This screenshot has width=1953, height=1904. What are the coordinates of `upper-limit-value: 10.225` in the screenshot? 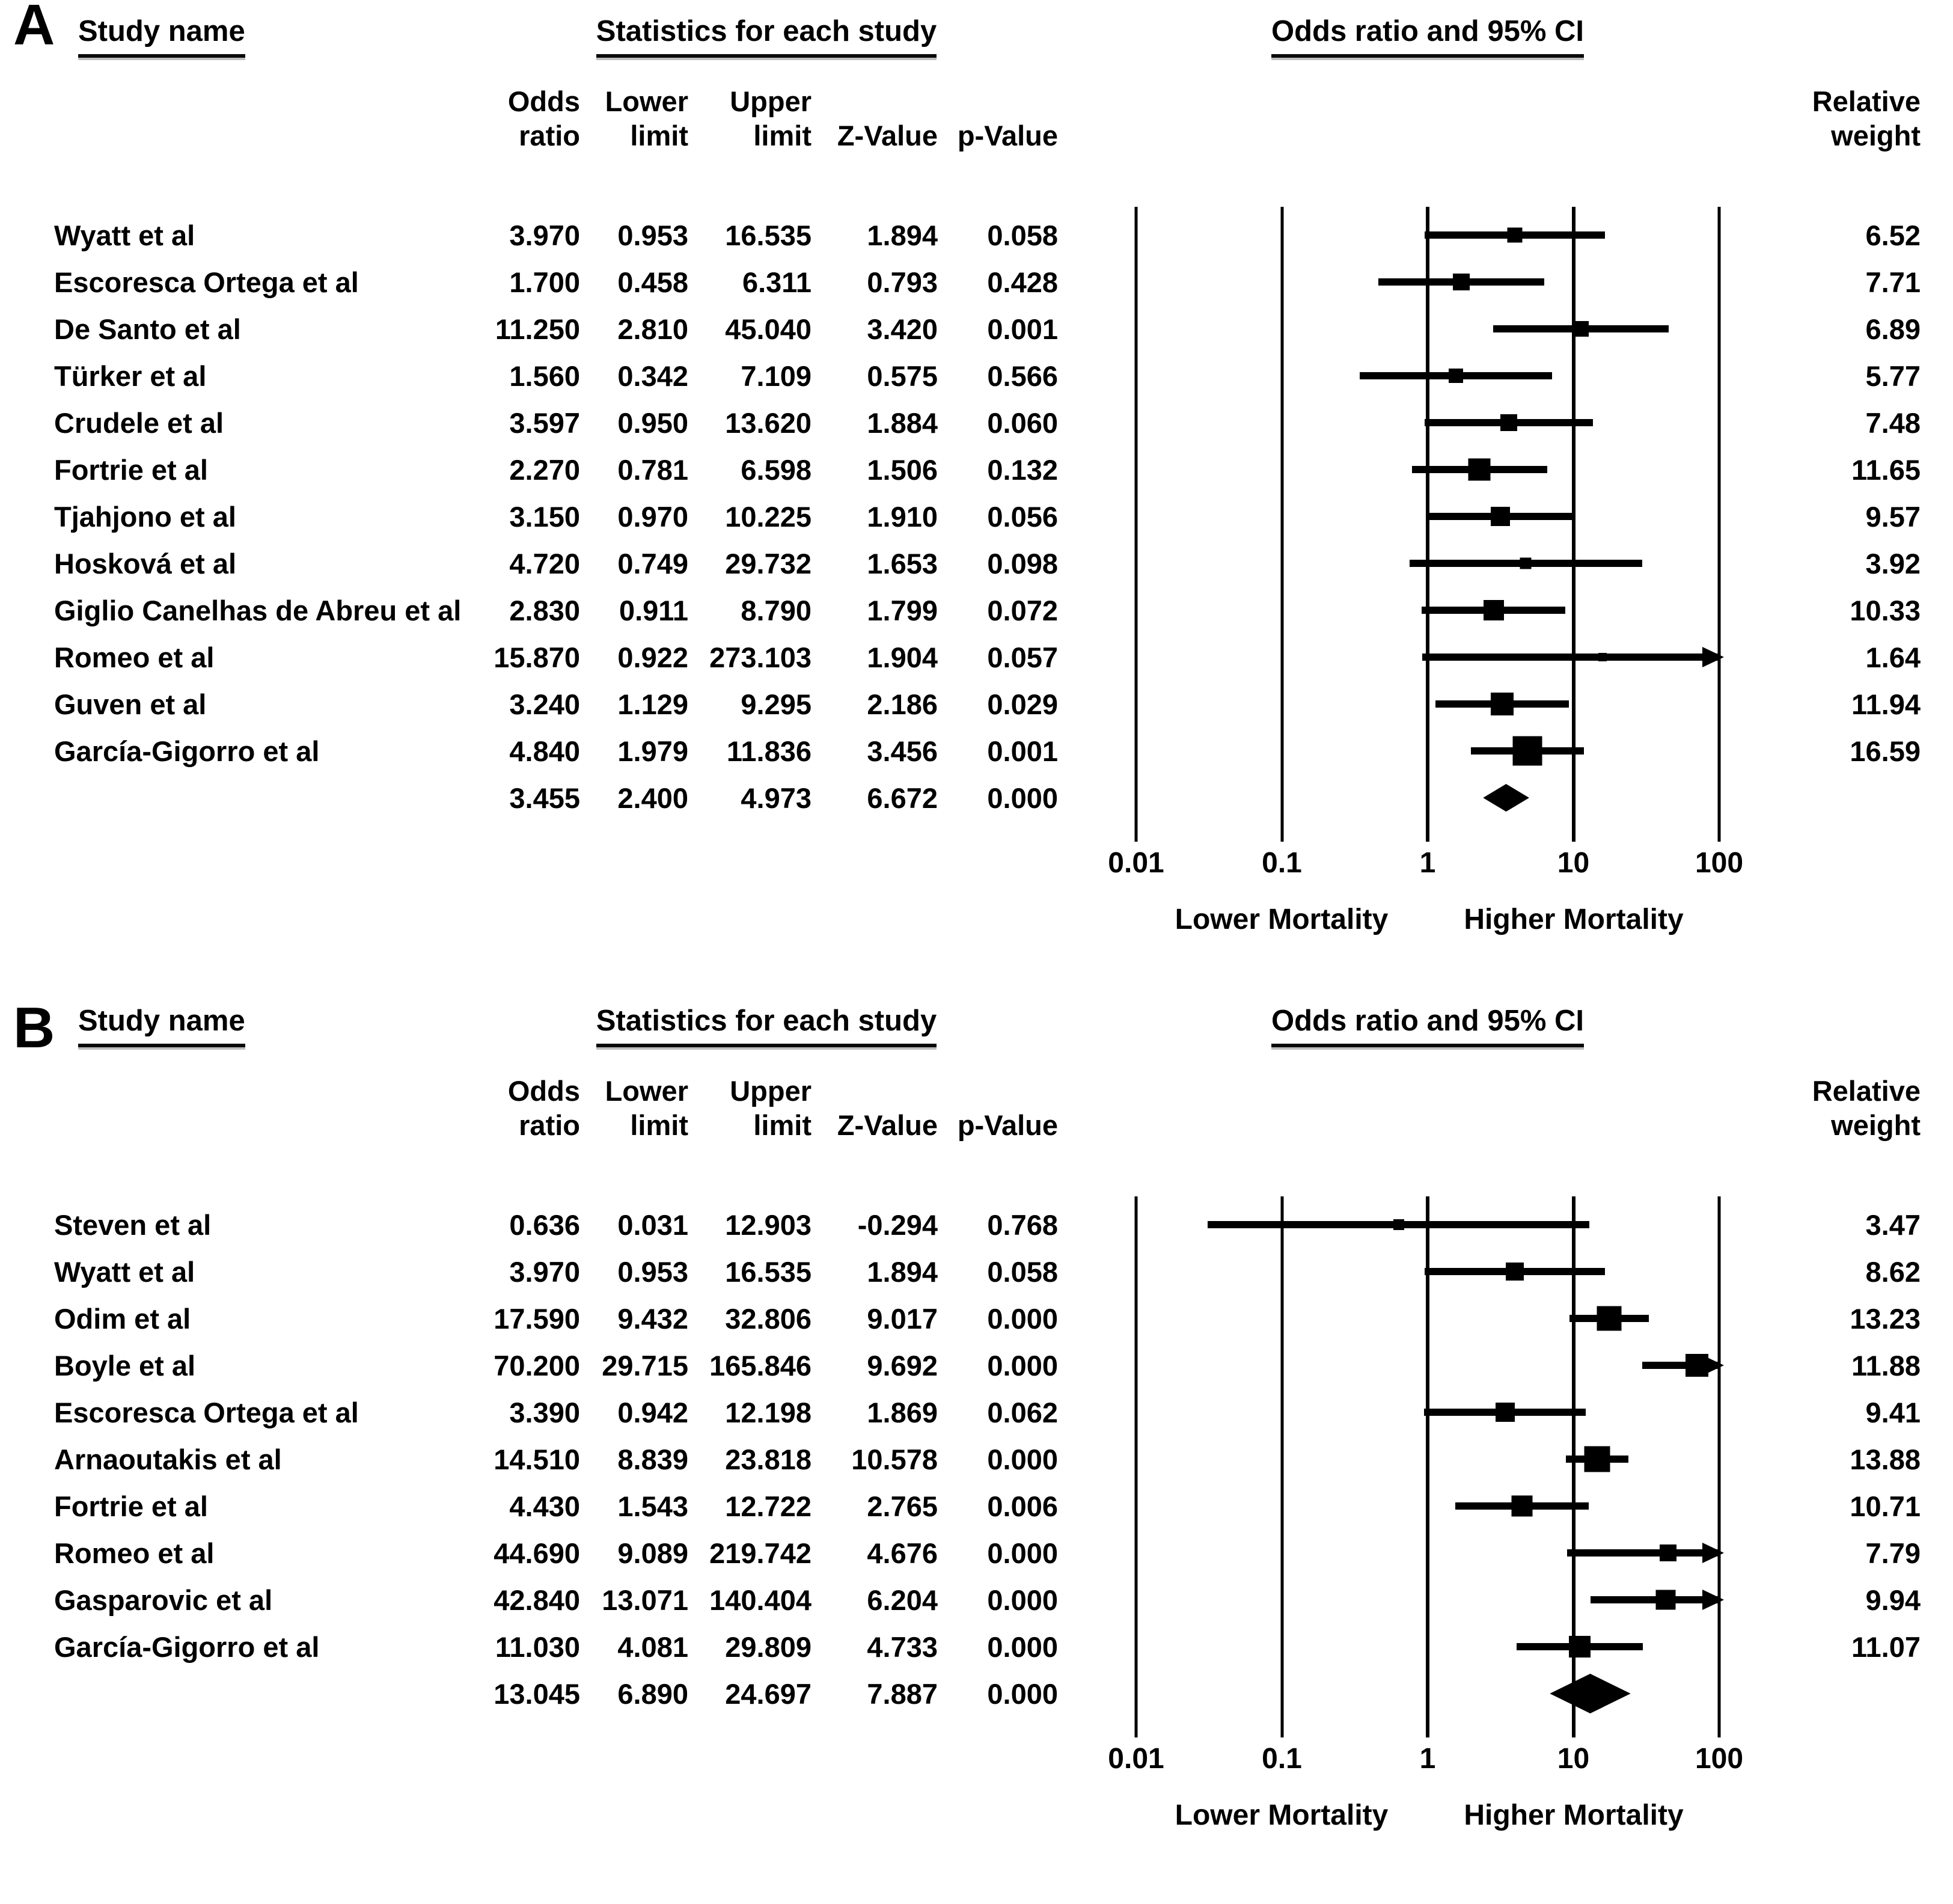 It's located at (768, 516).